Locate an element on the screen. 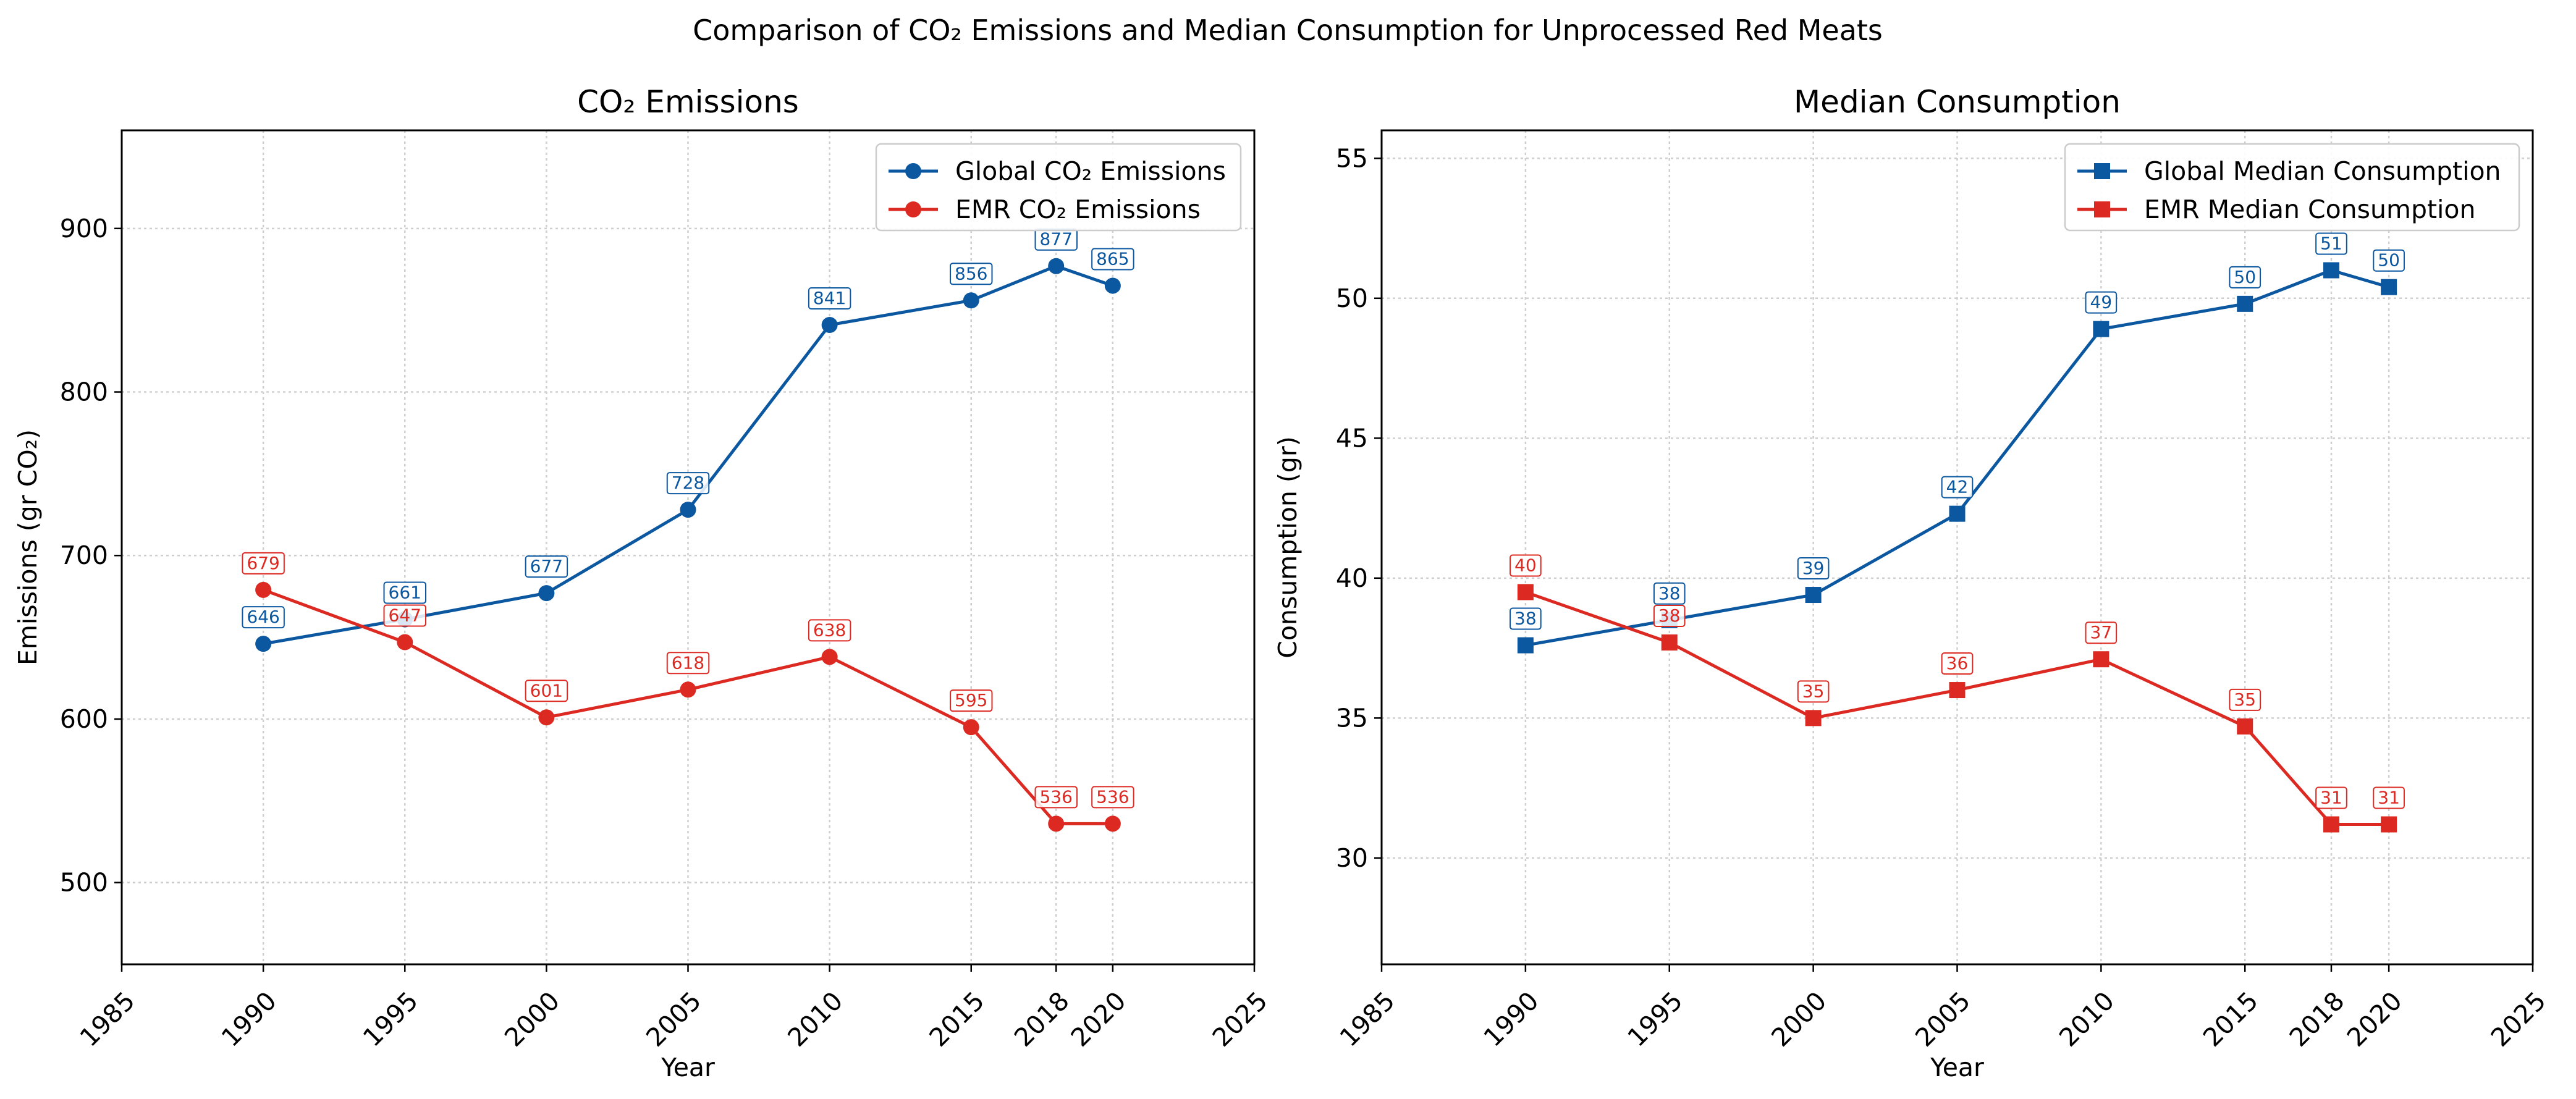 Image resolution: width=2576 pixels, height=1099 pixels. data-label: 647 is located at coordinates (404, 615).